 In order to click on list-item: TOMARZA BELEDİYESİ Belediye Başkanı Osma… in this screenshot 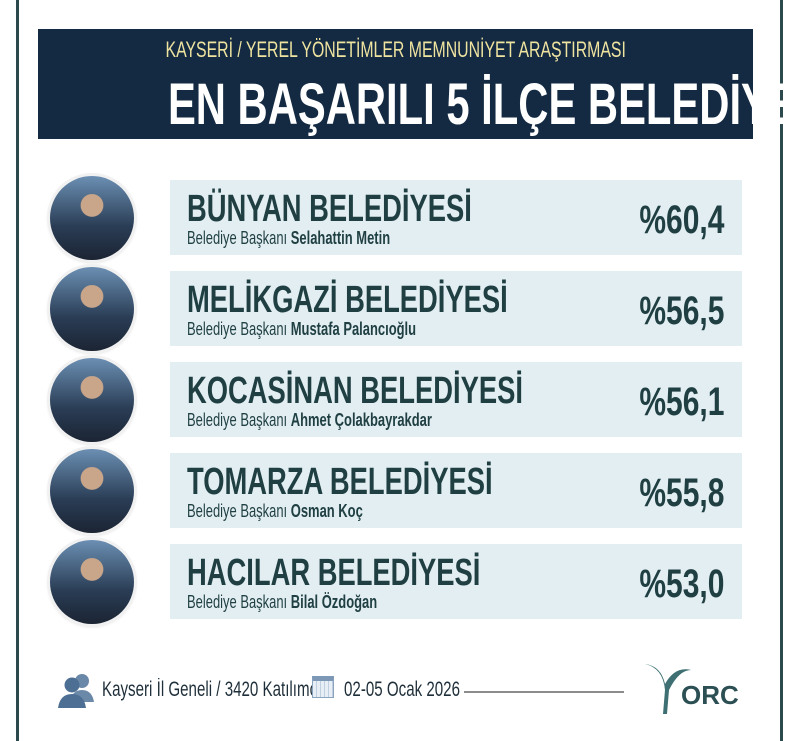, I will do `click(400, 491)`.